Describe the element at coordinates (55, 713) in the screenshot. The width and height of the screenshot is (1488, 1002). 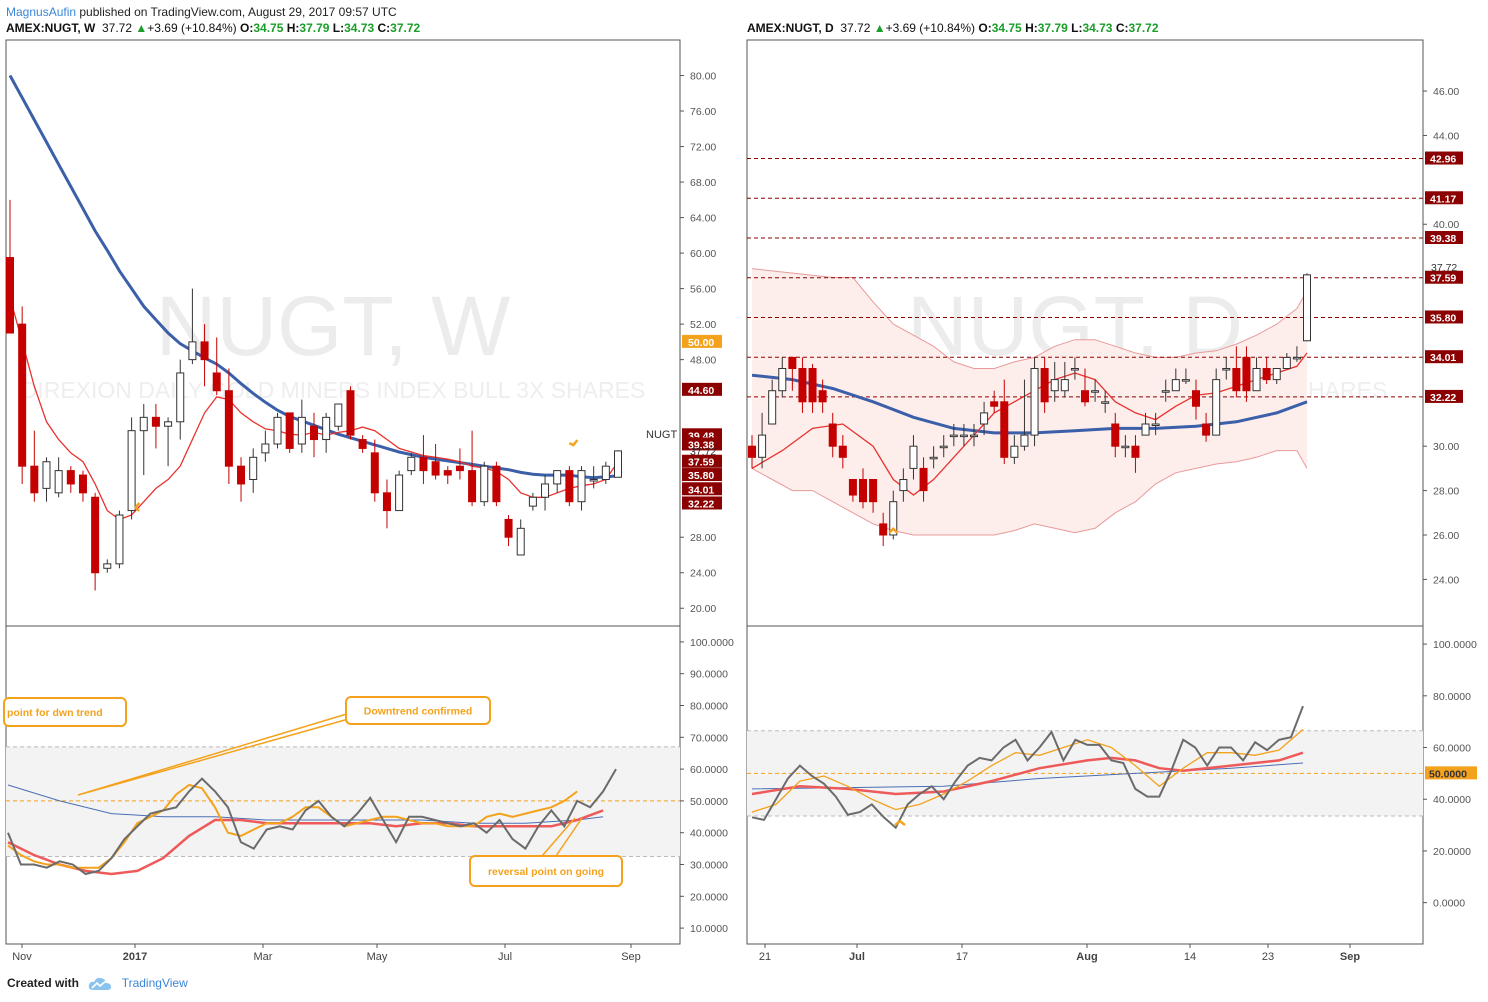
I see `annotation-down-point-text: point for dwn trend` at that location.